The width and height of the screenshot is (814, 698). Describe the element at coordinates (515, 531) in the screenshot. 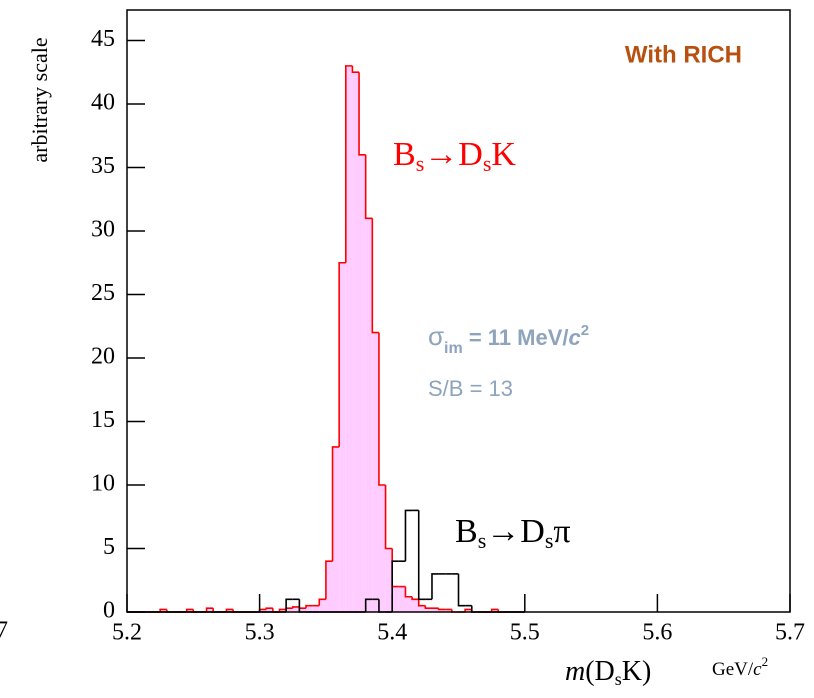

I see `text-part: →D` at that location.